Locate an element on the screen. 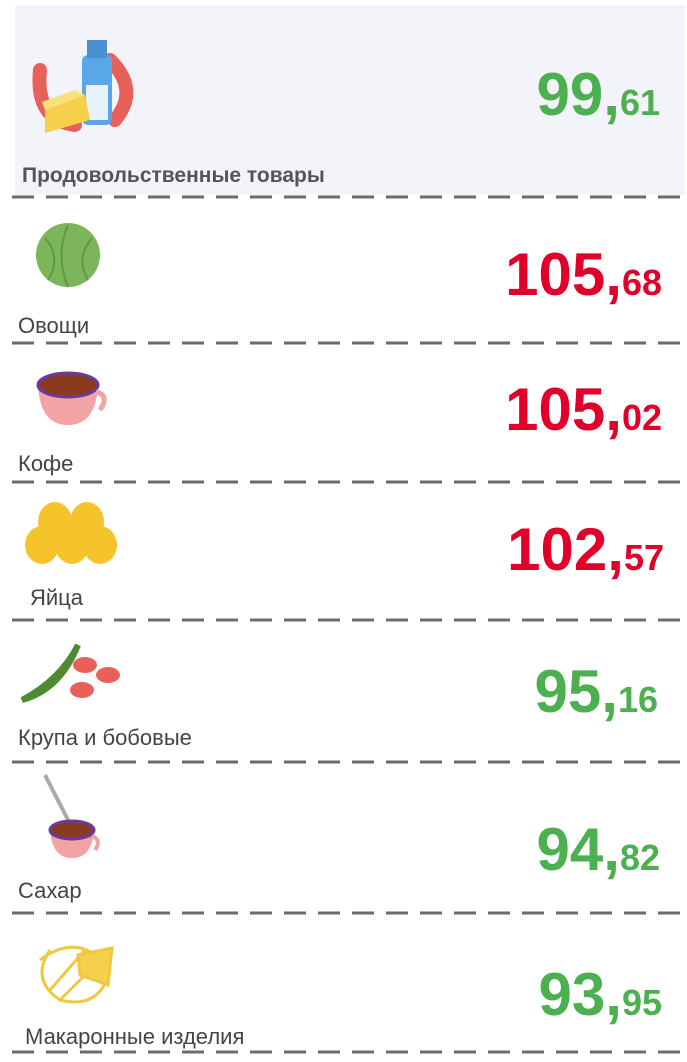  value-main: 99, is located at coordinates (578, 94).